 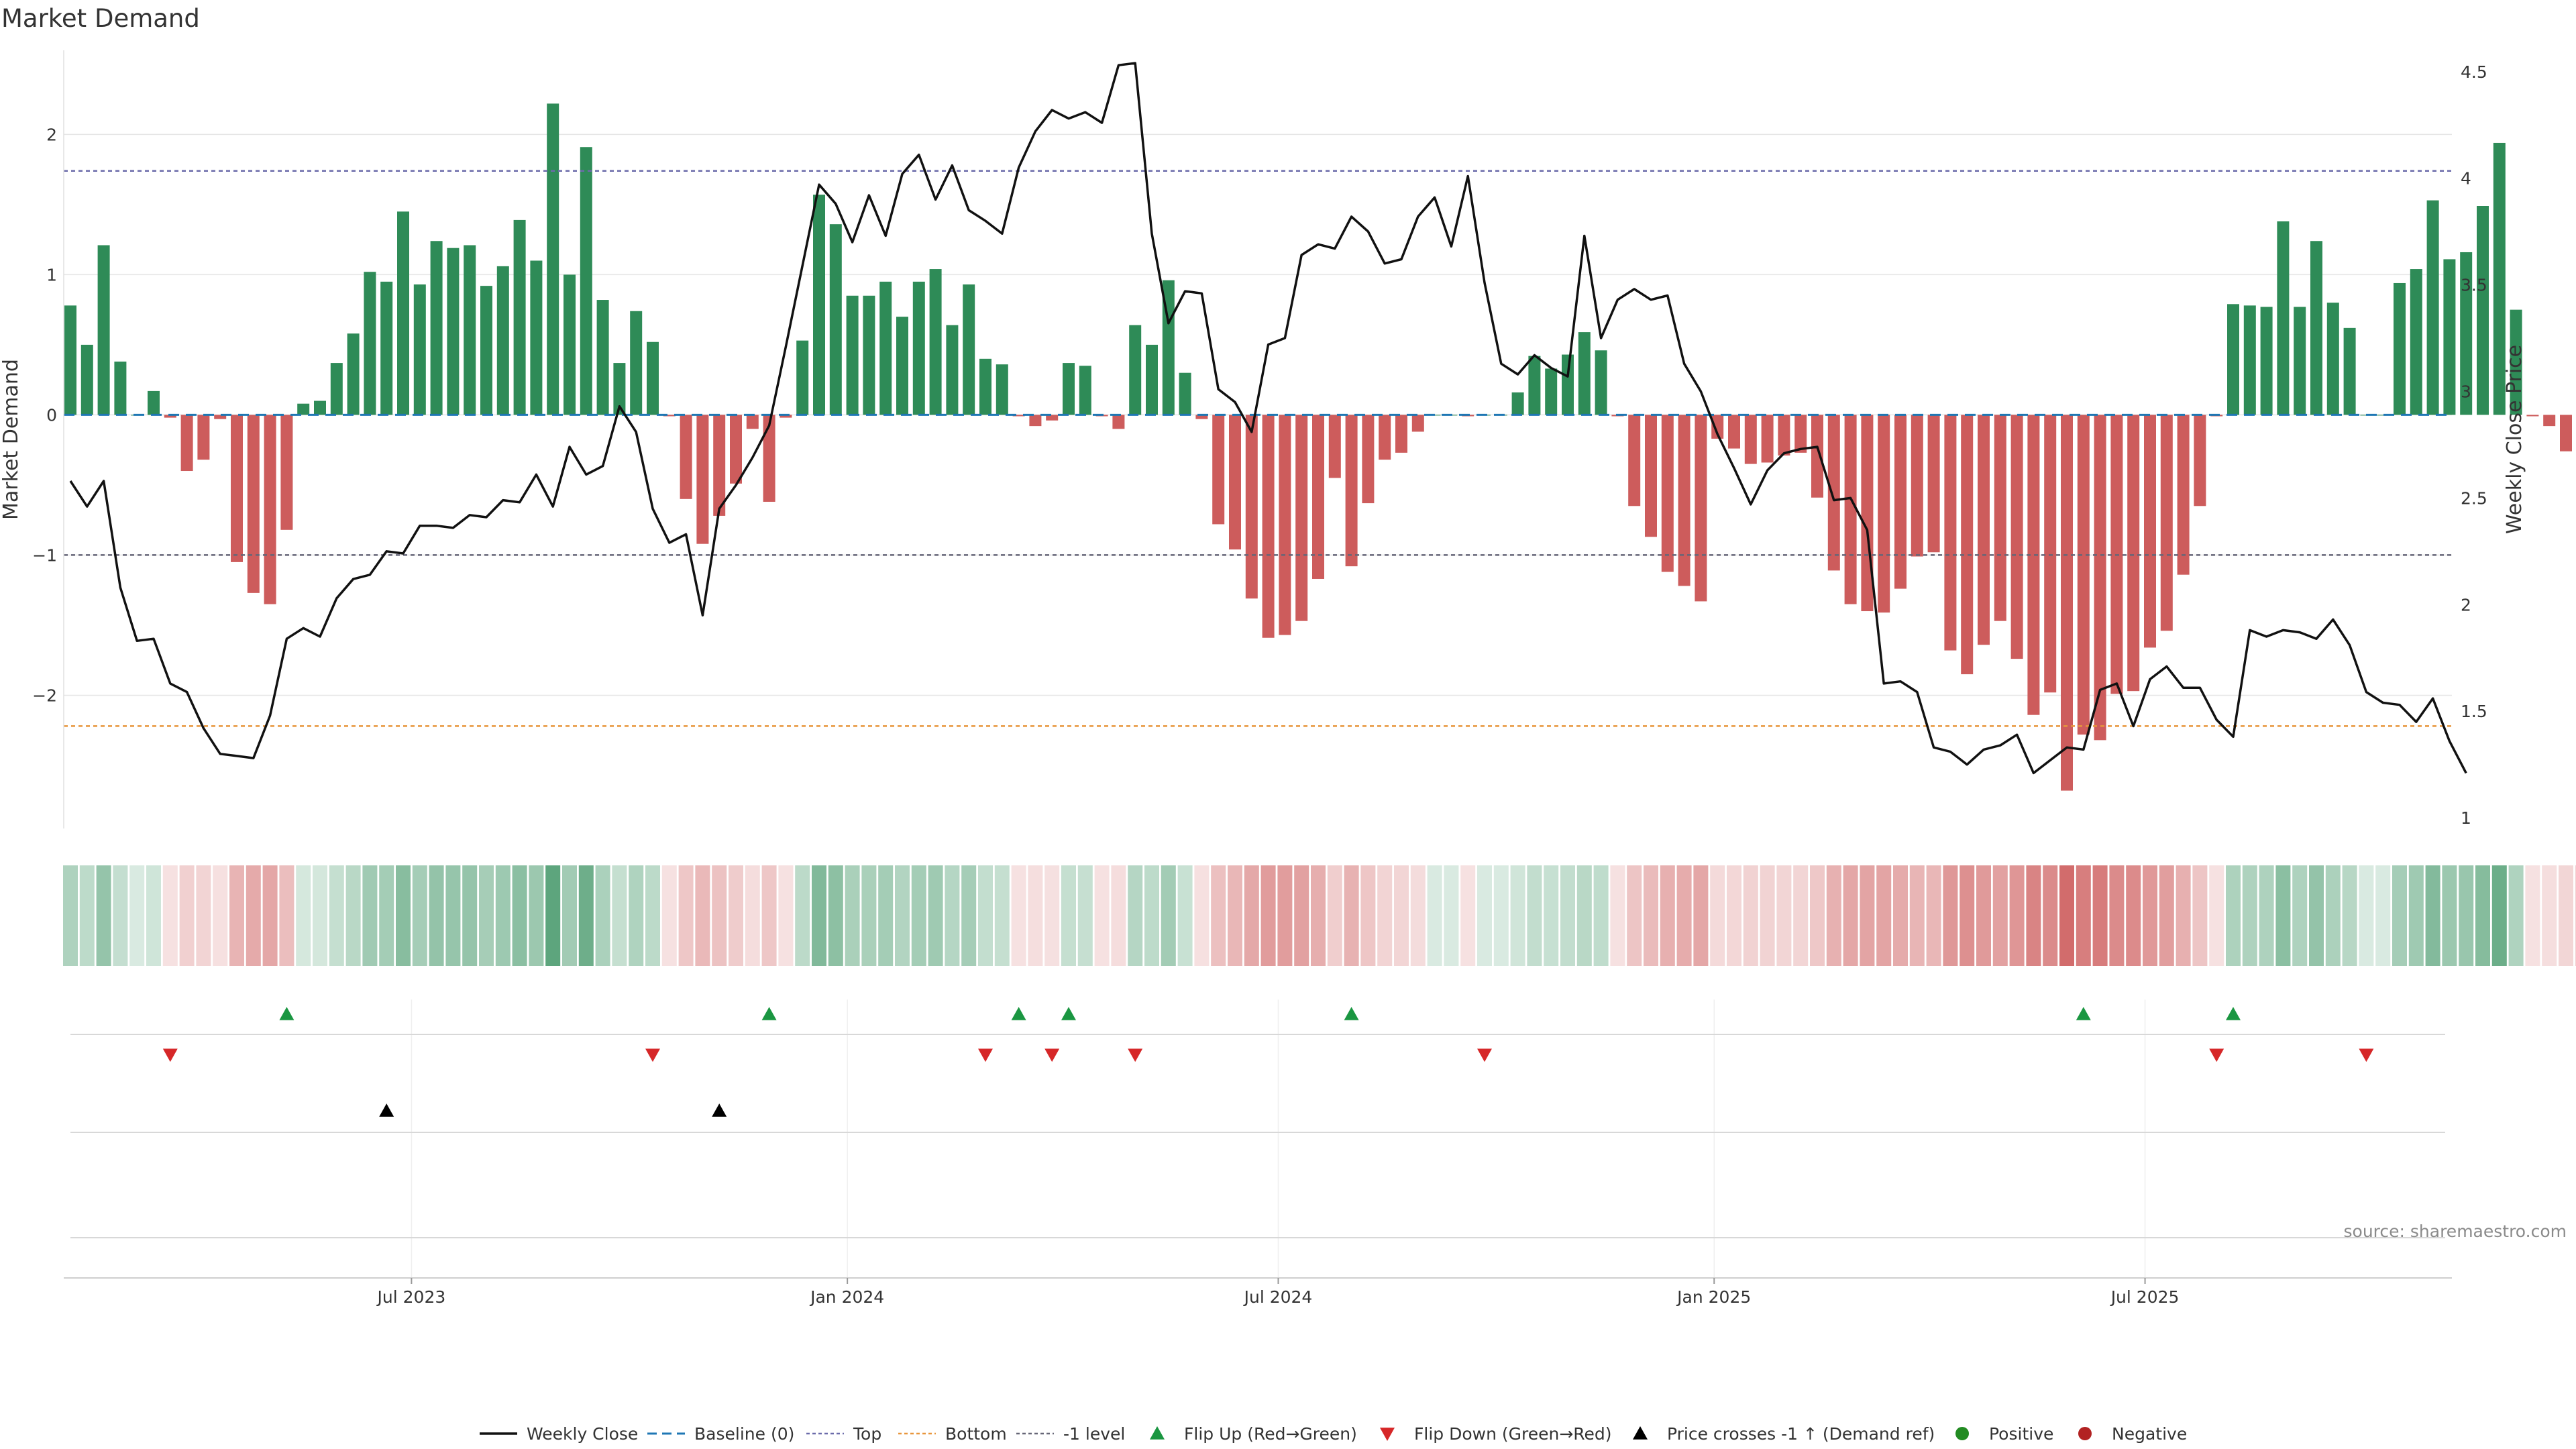 I want to click on x-axis: Jul 2023 Jan 2024 Jul 2024 Jan 2025 Jul 2025, so click(x=1258, y=1292).